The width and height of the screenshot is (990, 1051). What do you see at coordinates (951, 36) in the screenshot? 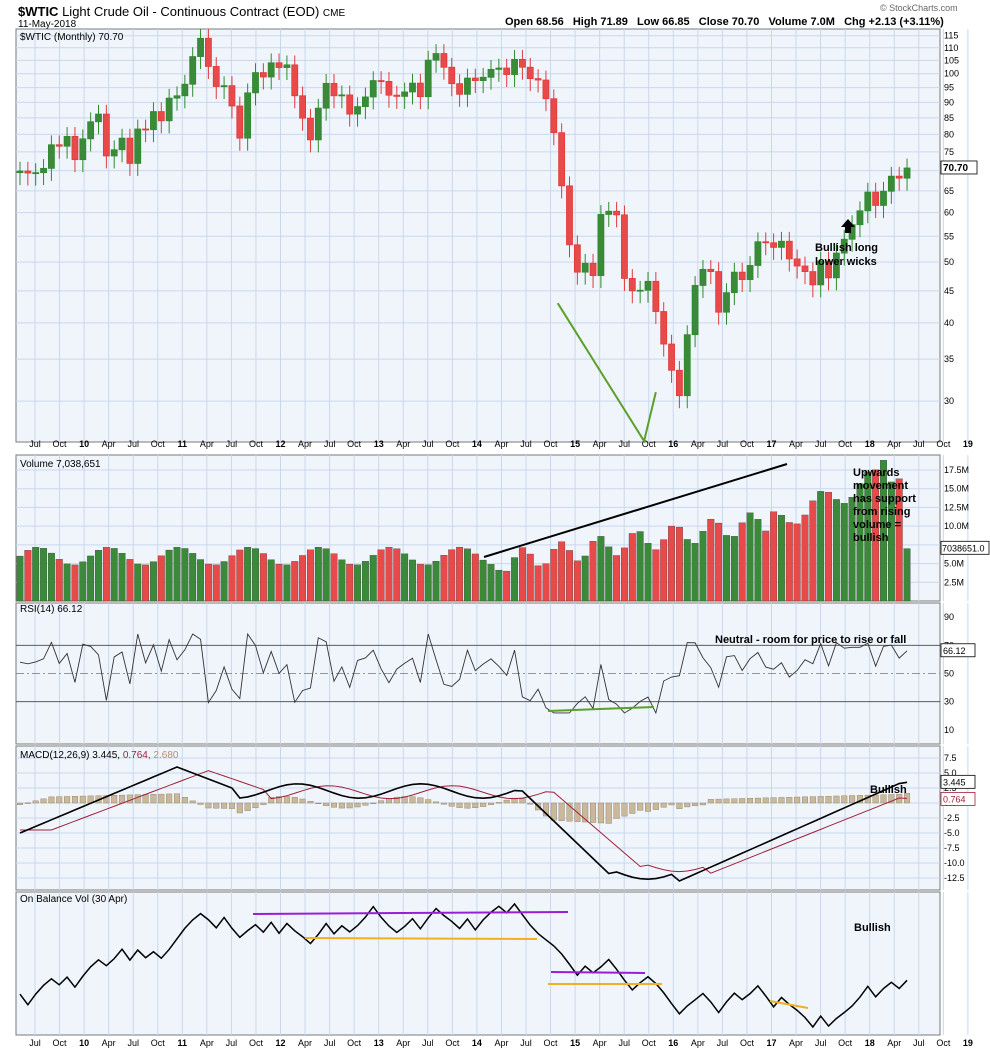
I see `y-tick-label: 115` at bounding box center [951, 36].